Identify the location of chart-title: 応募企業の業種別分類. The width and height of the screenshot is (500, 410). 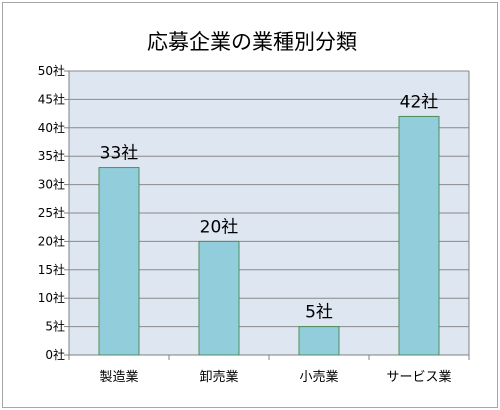
(252, 42).